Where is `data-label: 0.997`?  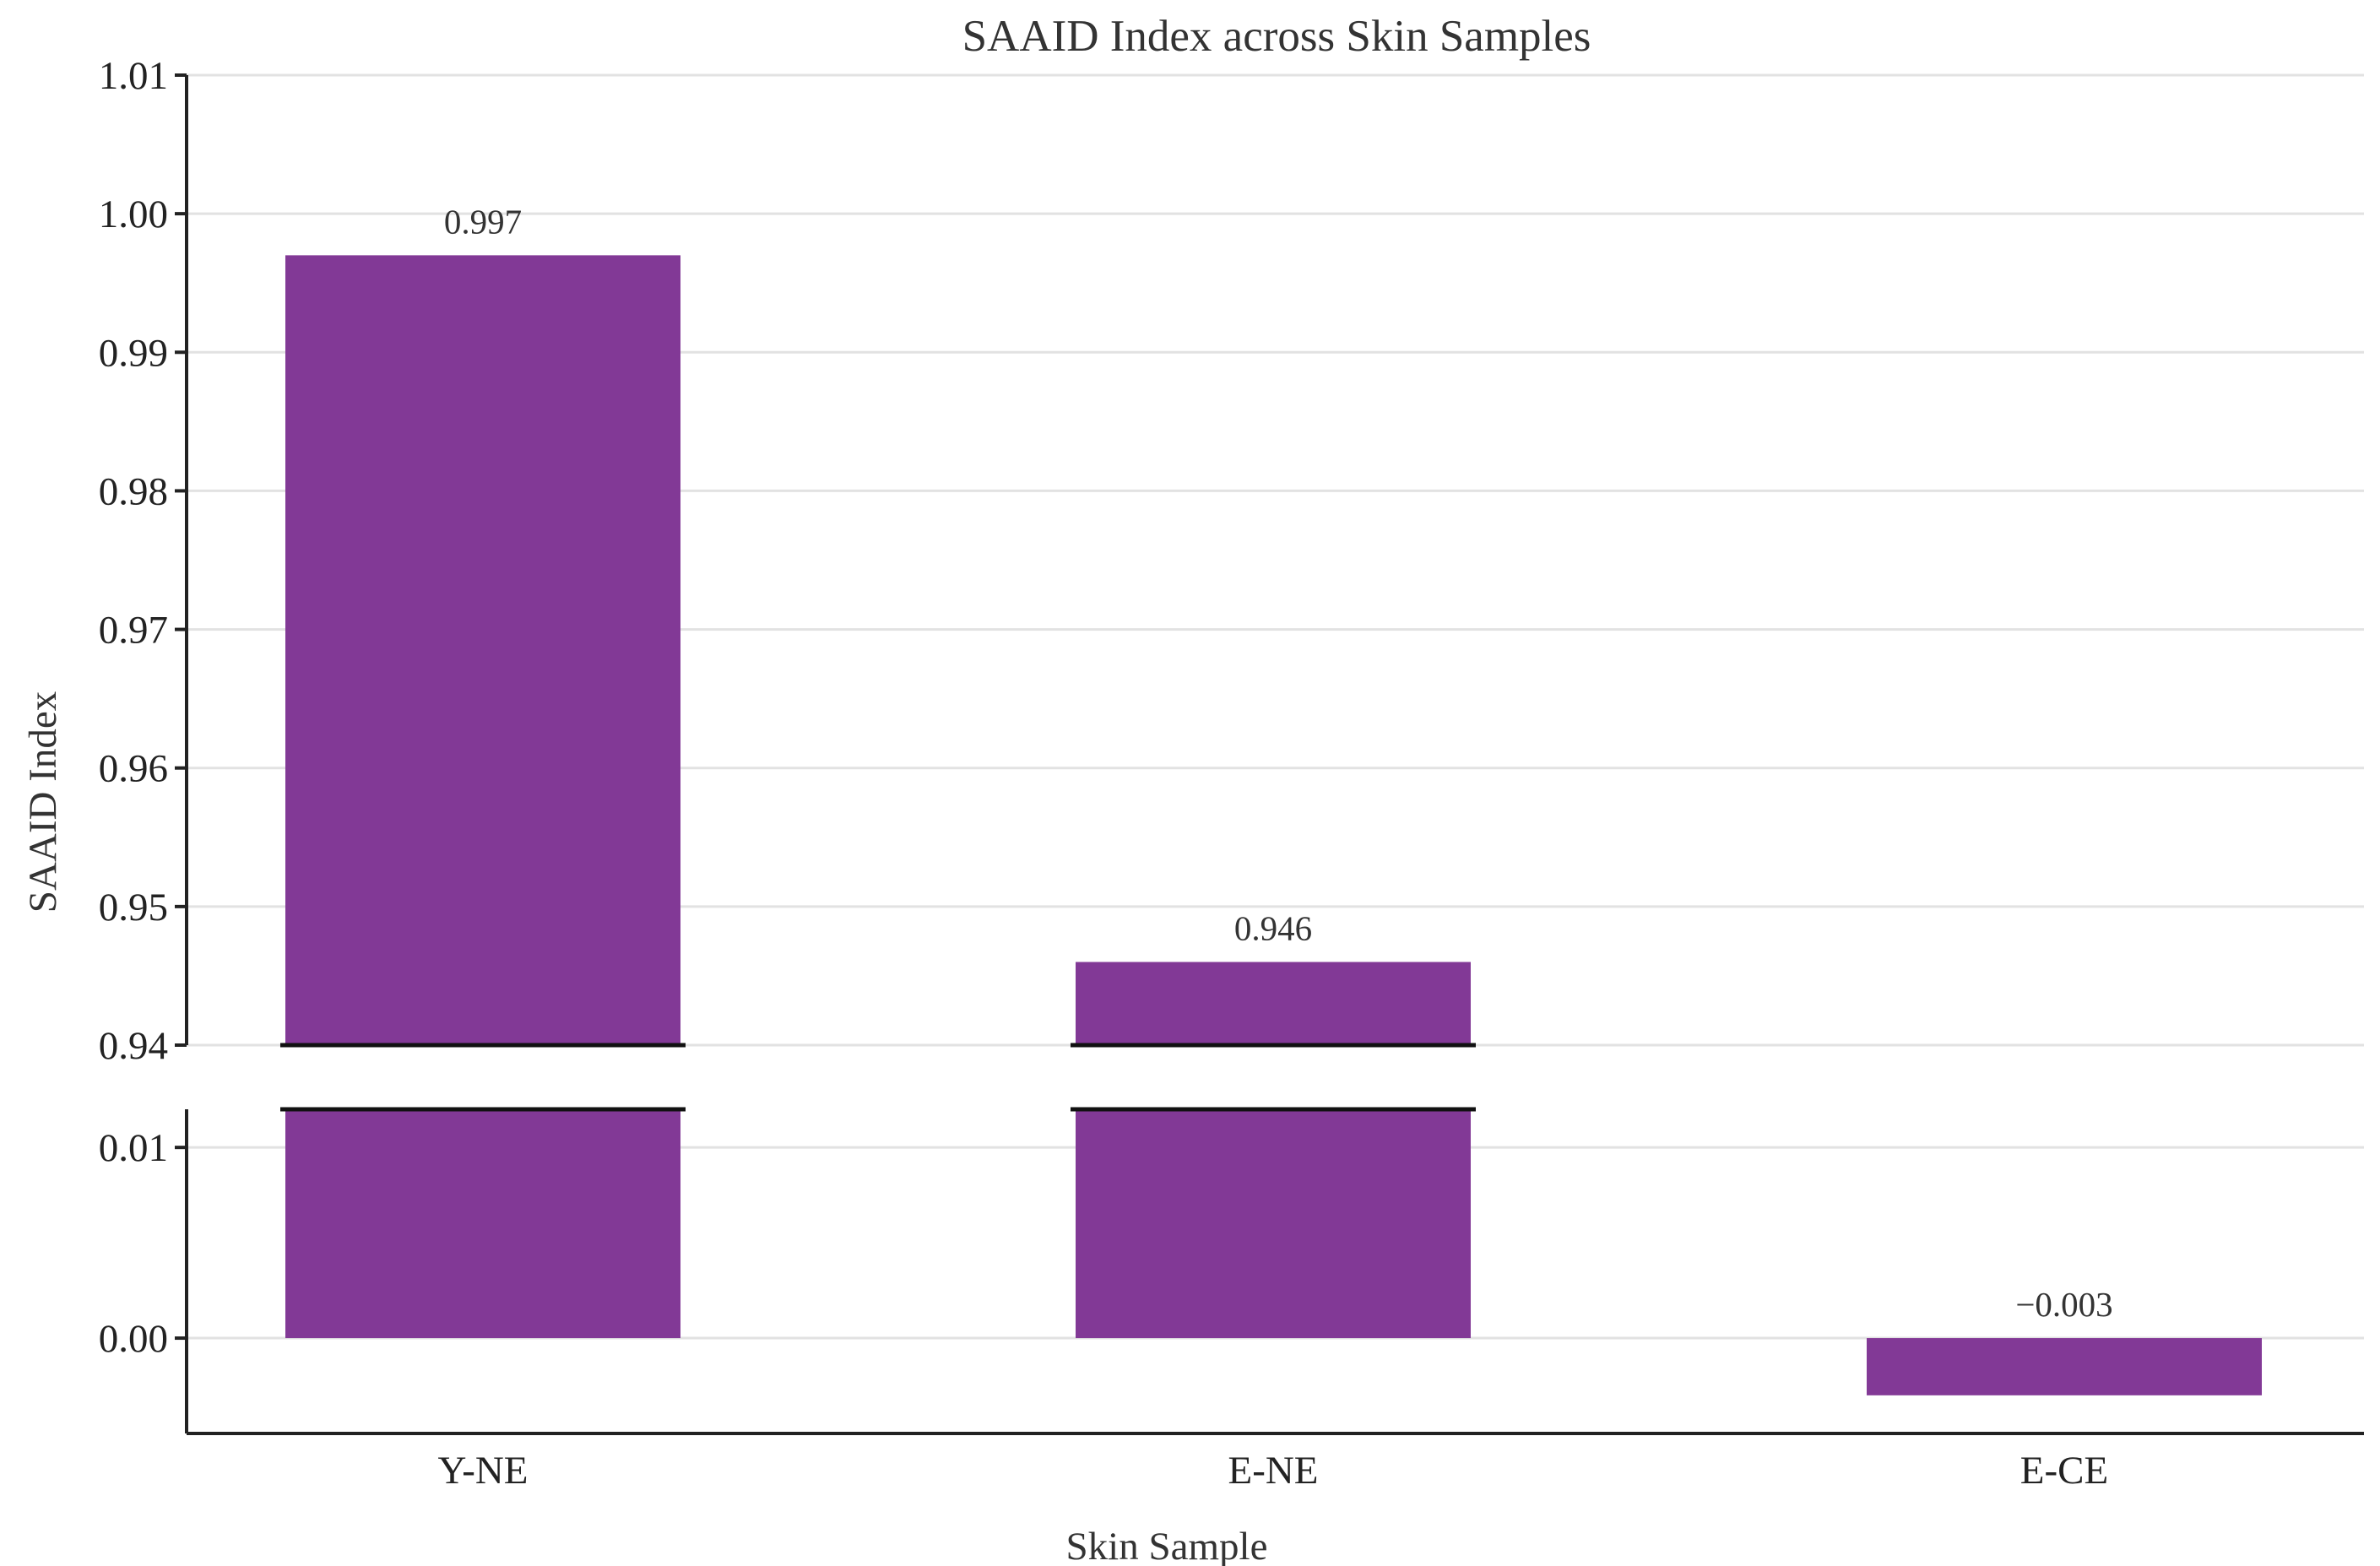 data-label: 0.997 is located at coordinates (483, 221).